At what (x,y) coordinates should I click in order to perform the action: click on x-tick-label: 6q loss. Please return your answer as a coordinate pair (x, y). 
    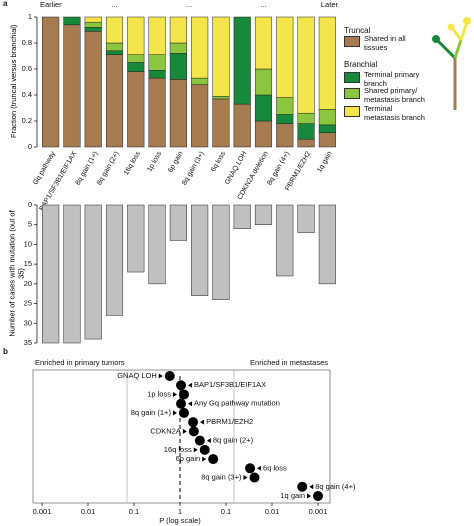
    Looking at the image, I should click on (218, 161).